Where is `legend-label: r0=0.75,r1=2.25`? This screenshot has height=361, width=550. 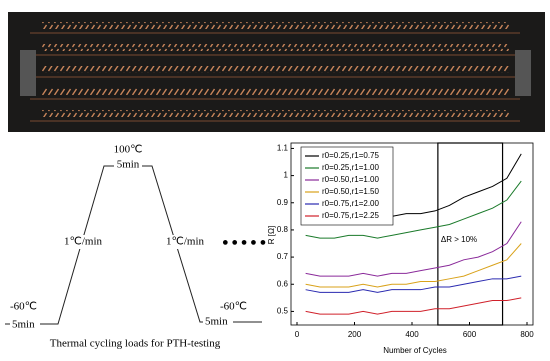
legend-label: r0=0.75,r1=2.25 is located at coordinates (350, 215).